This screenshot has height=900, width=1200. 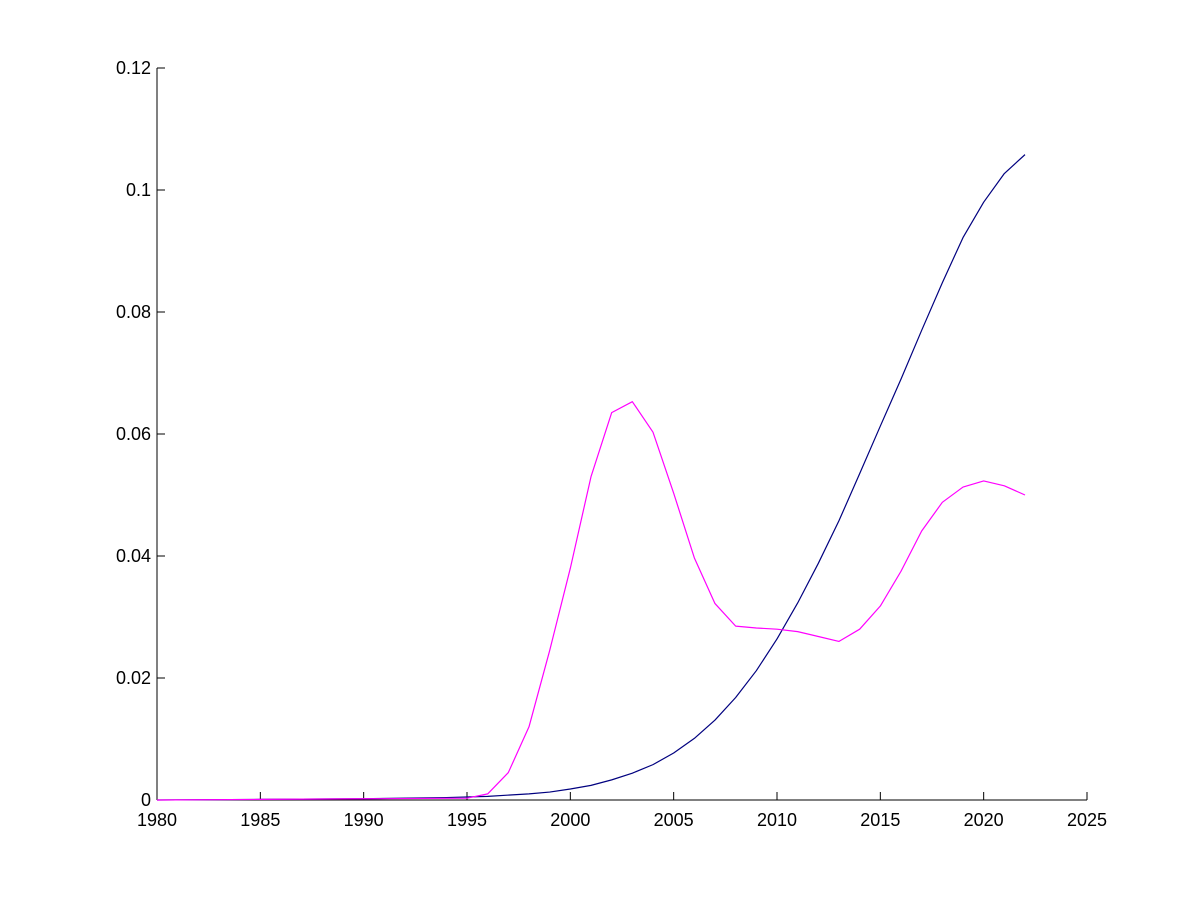 I want to click on x-tick-label: 1980, so click(x=157, y=820).